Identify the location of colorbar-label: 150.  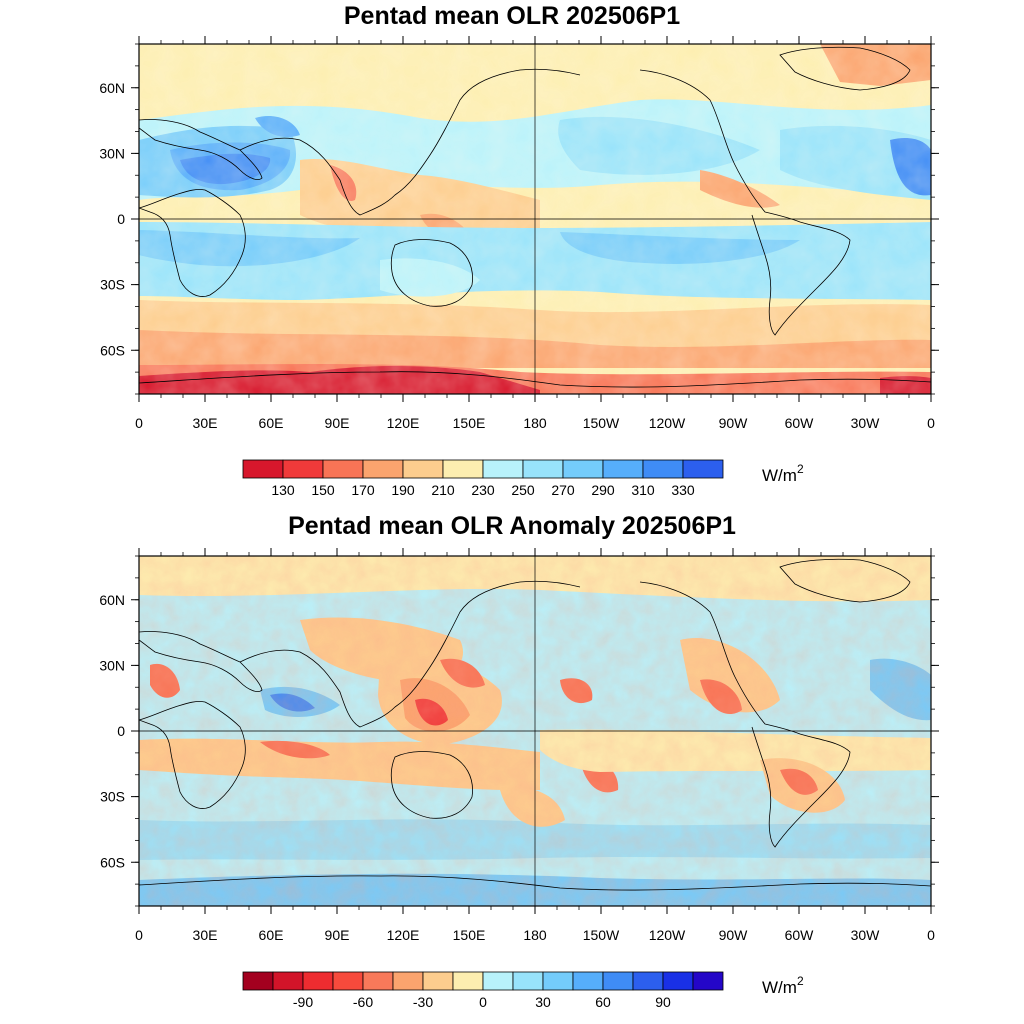
(323, 490).